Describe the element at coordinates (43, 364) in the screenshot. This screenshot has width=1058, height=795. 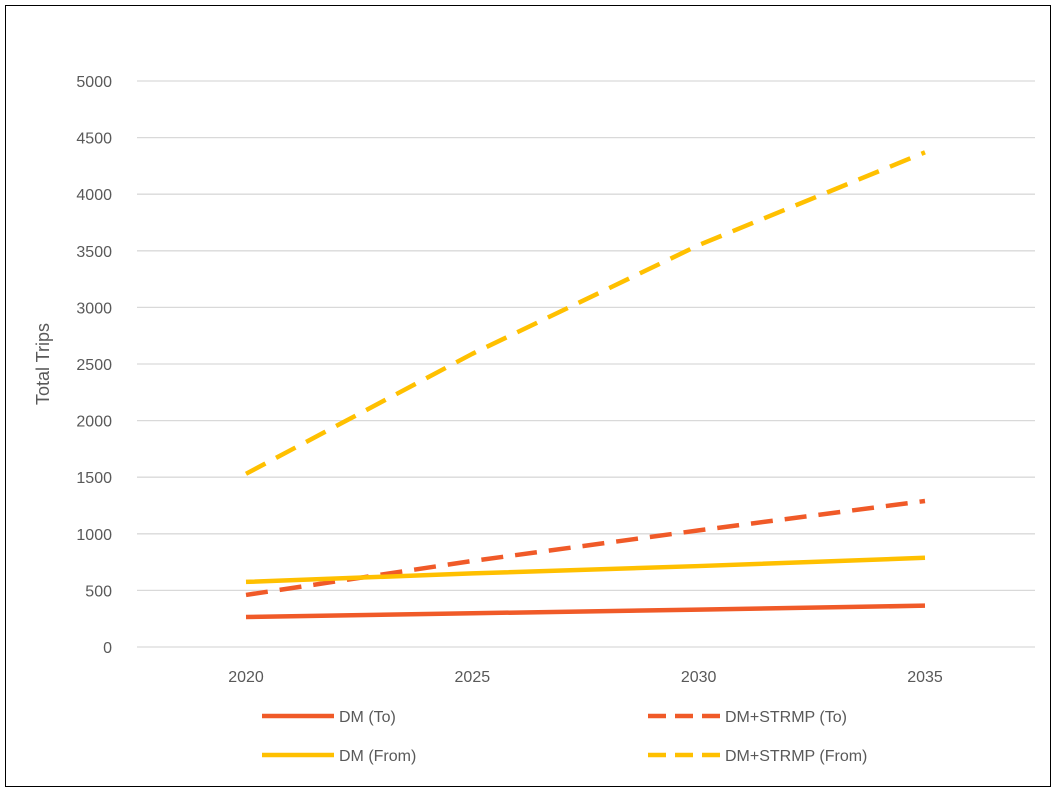
I see `y-axis-label: Total Trips` at that location.